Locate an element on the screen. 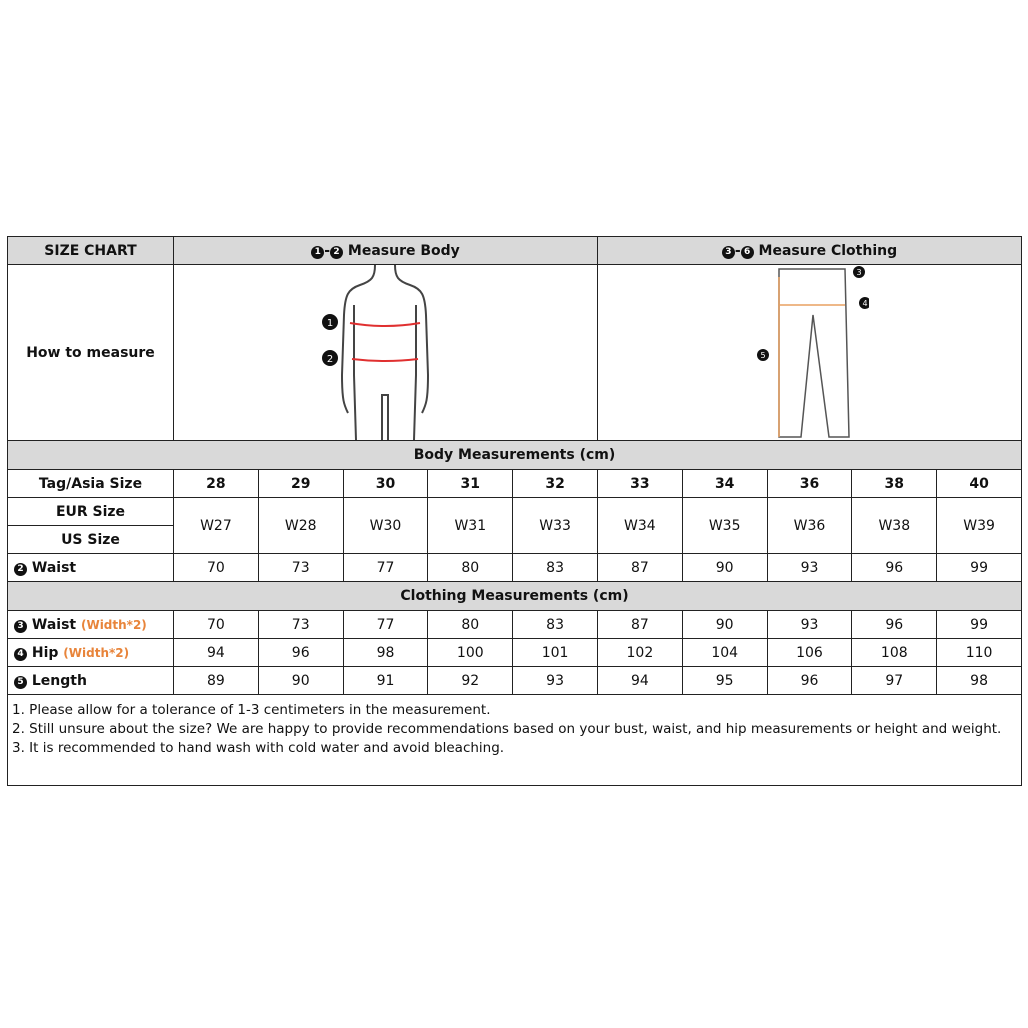 Image resolution: width=1028 pixels, height=1028 pixels. svg-text: 1 is located at coordinates (330, 323).